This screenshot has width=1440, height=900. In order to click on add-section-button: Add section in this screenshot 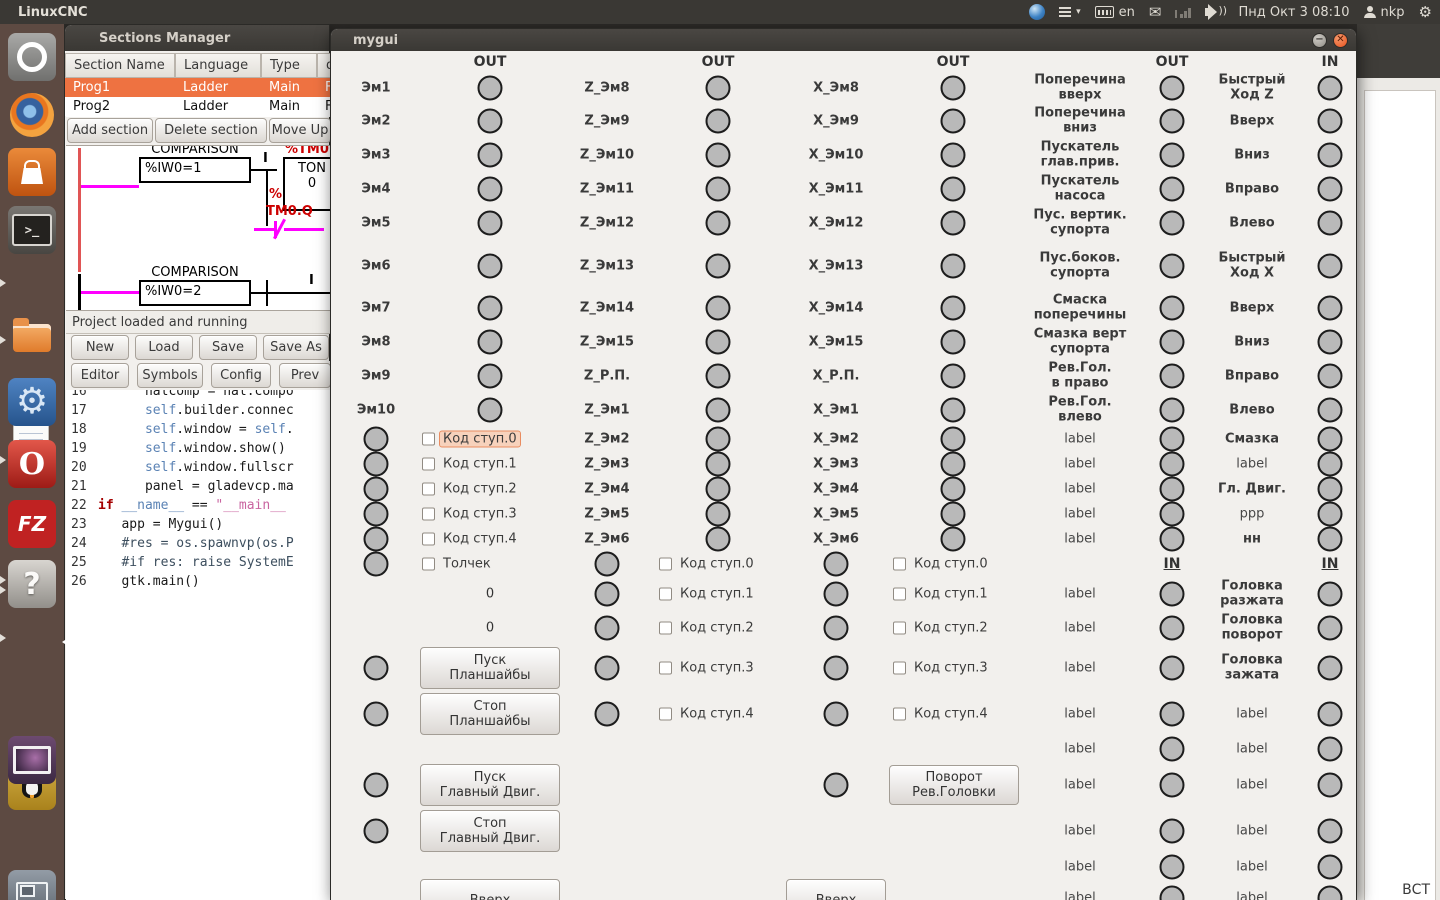, I will do `click(110, 130)`.